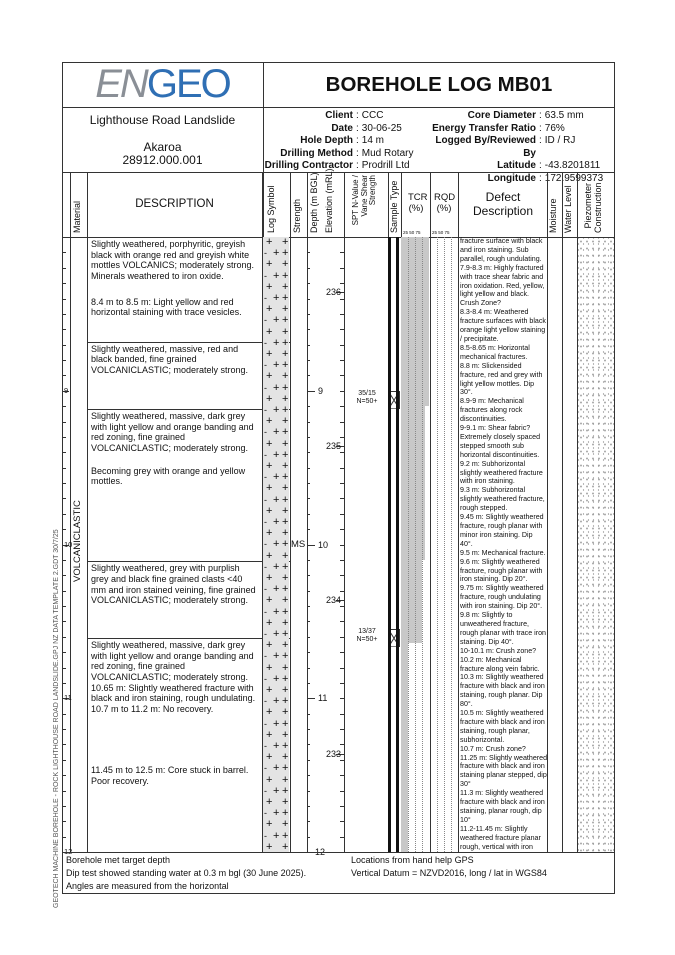 The height and width of the screenshot is (955, 675). I want to click on info-label: Drilling Method, so click(316, 153).